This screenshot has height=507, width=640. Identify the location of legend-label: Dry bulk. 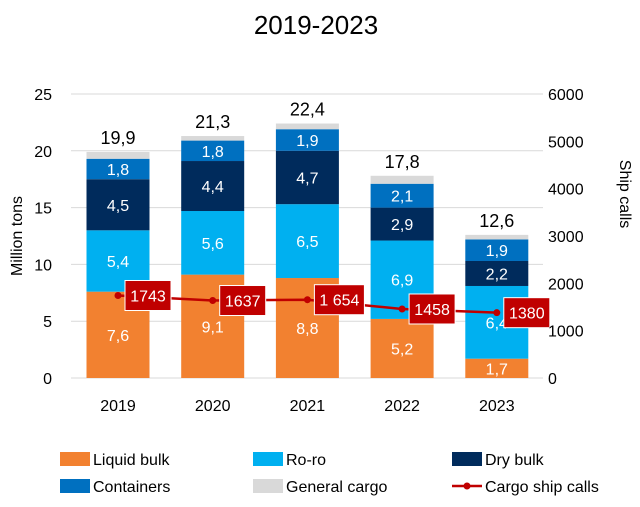
(515, 460).